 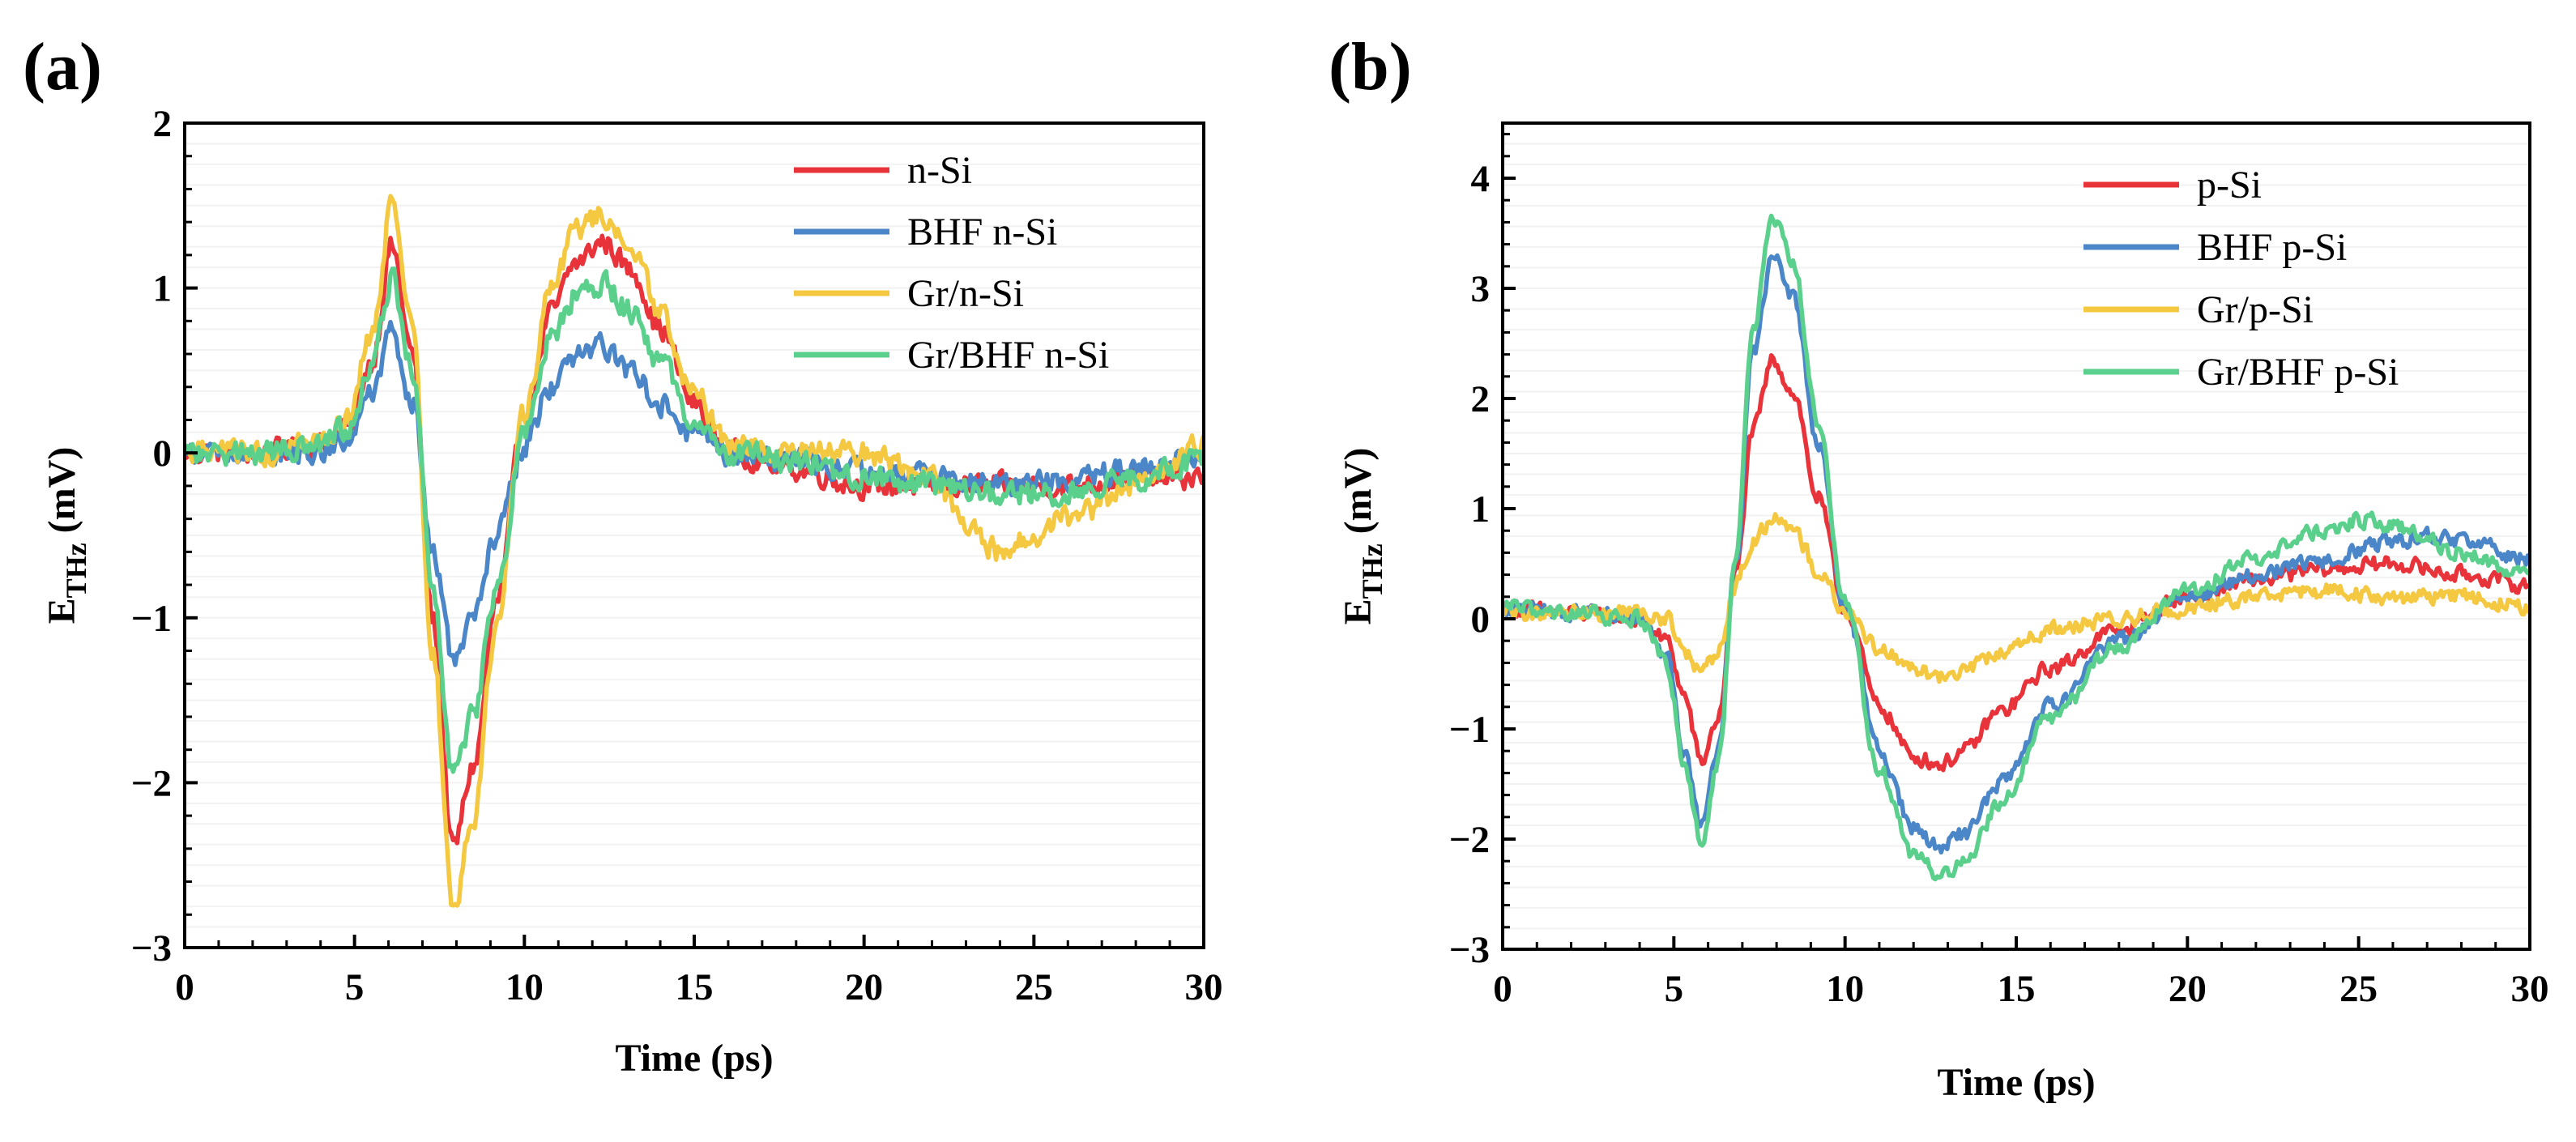 What do you see at coordinates (355, 987) in the screenshot?
I see `panel-a-x-tick-label: 5` at bounding box center [355, 987].